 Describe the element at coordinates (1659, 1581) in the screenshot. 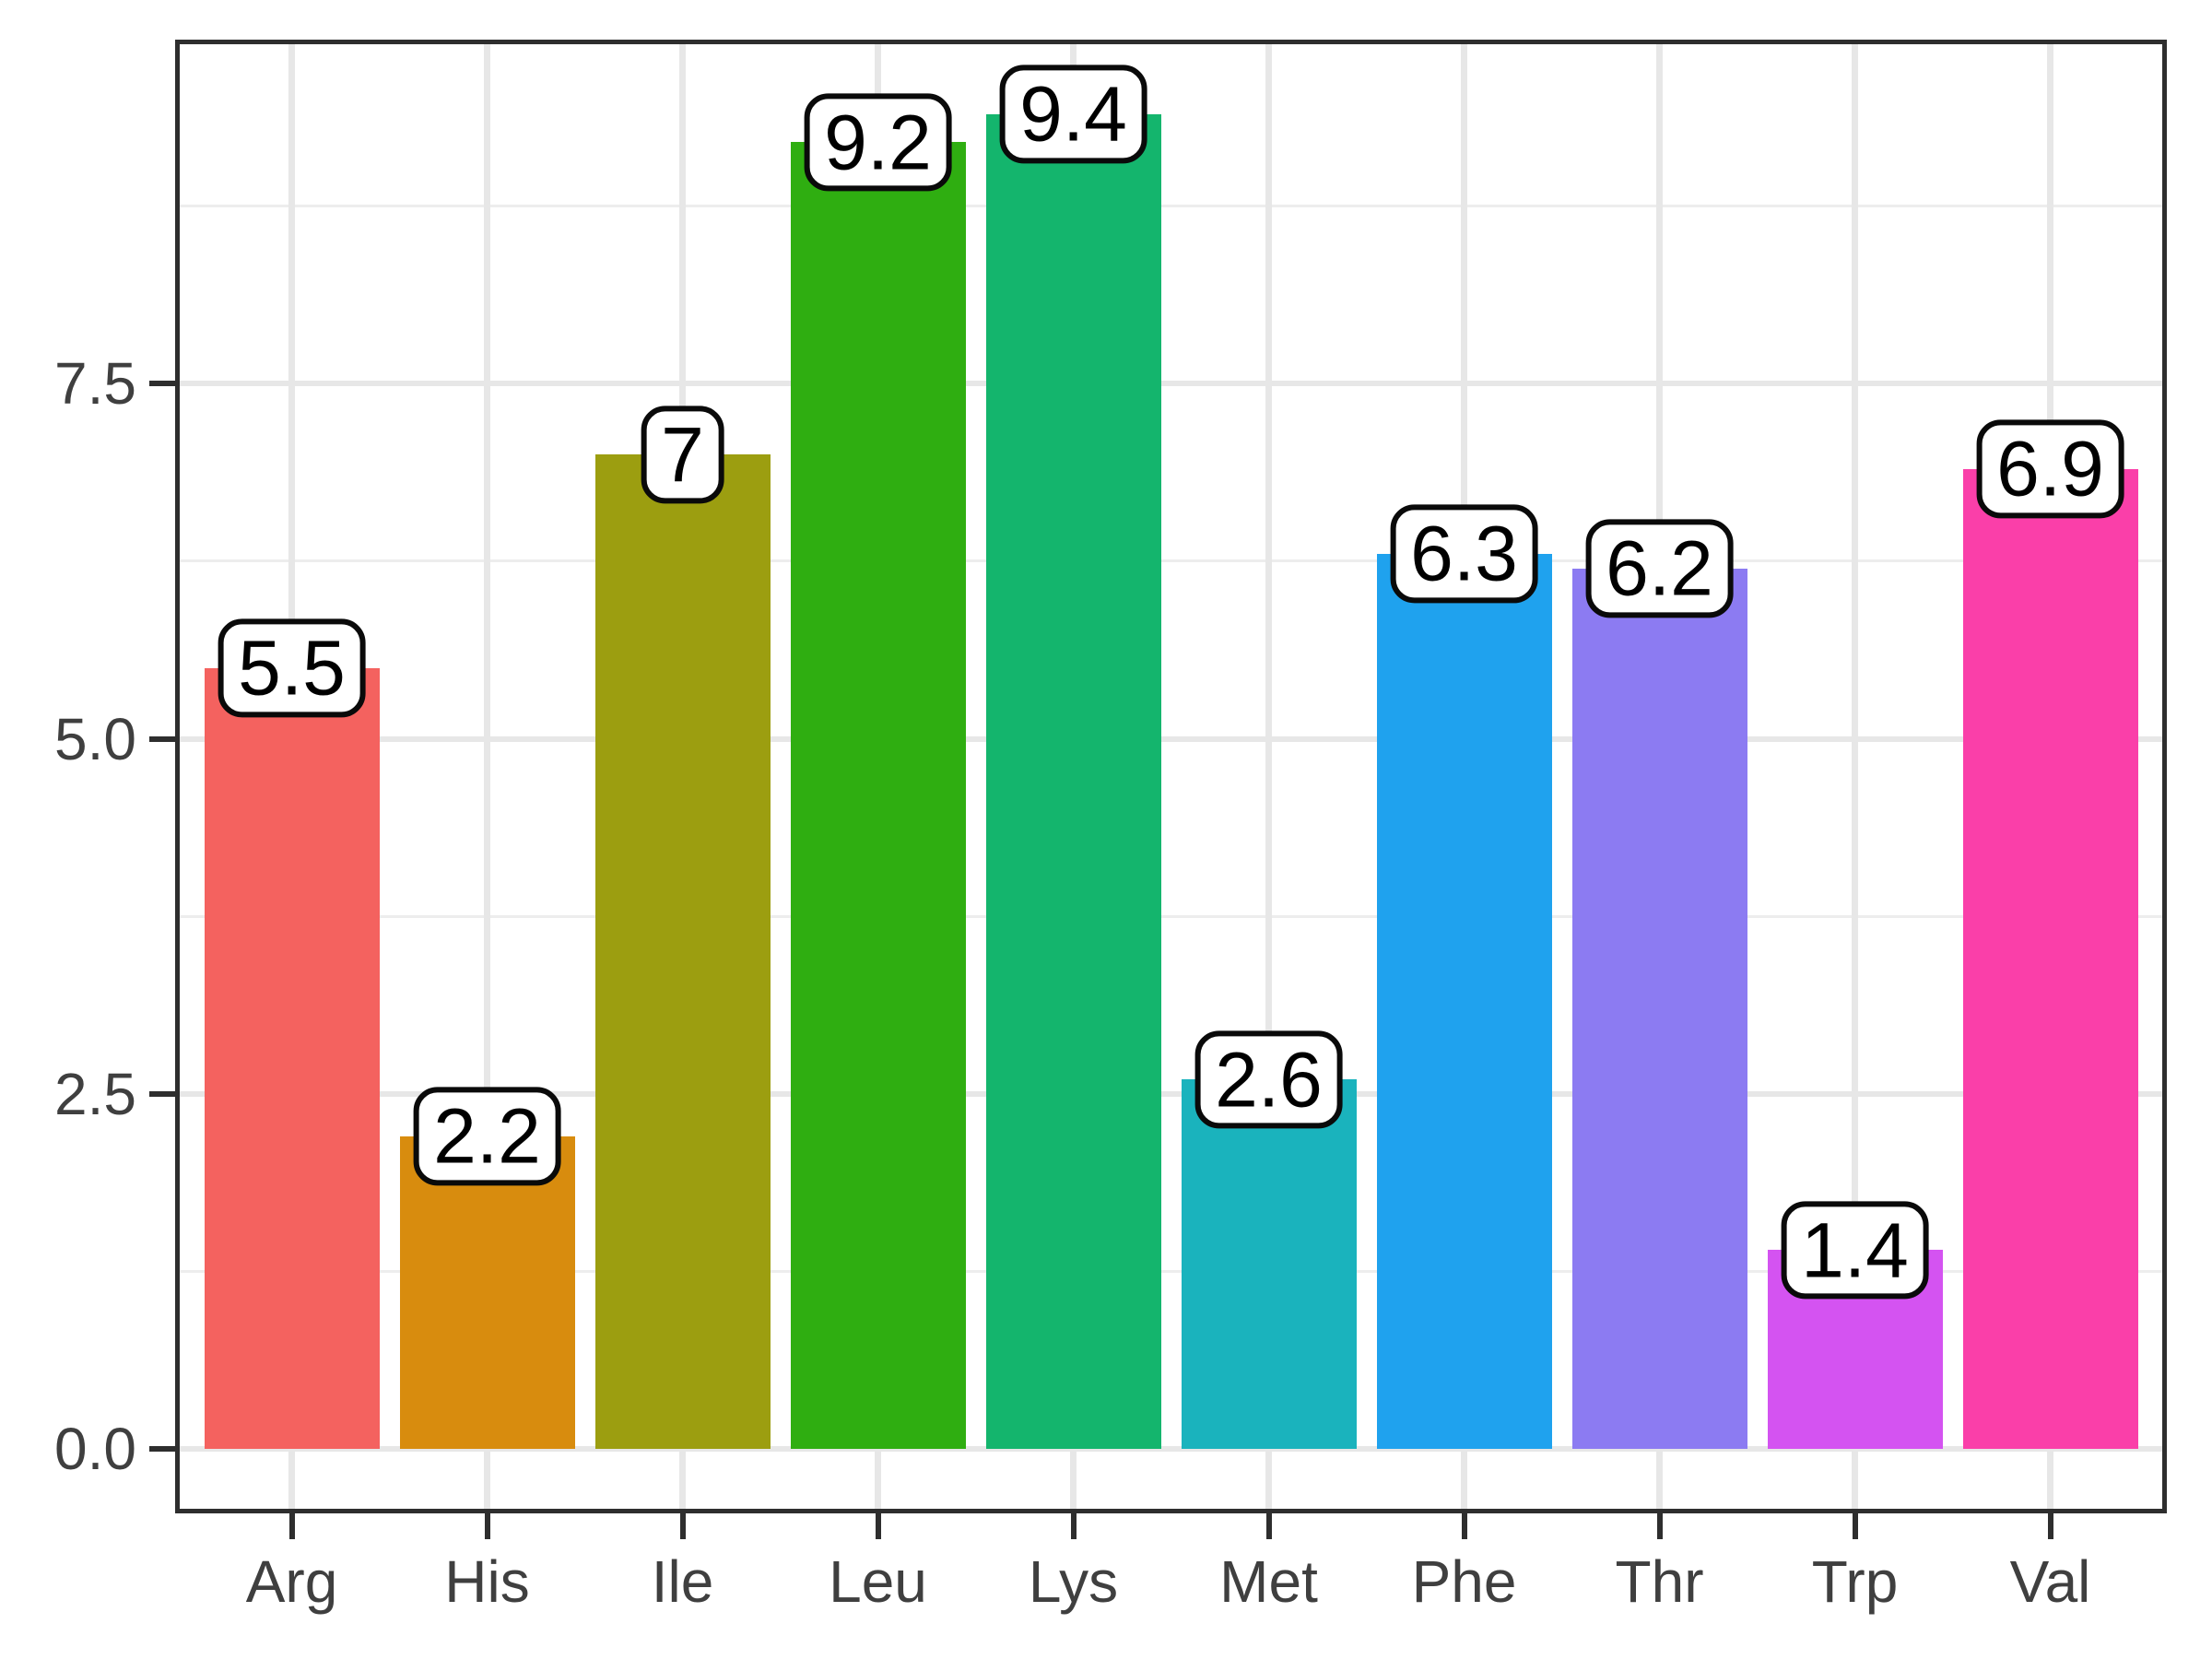

I see `x-tick-label-thr: Thr` at that location.